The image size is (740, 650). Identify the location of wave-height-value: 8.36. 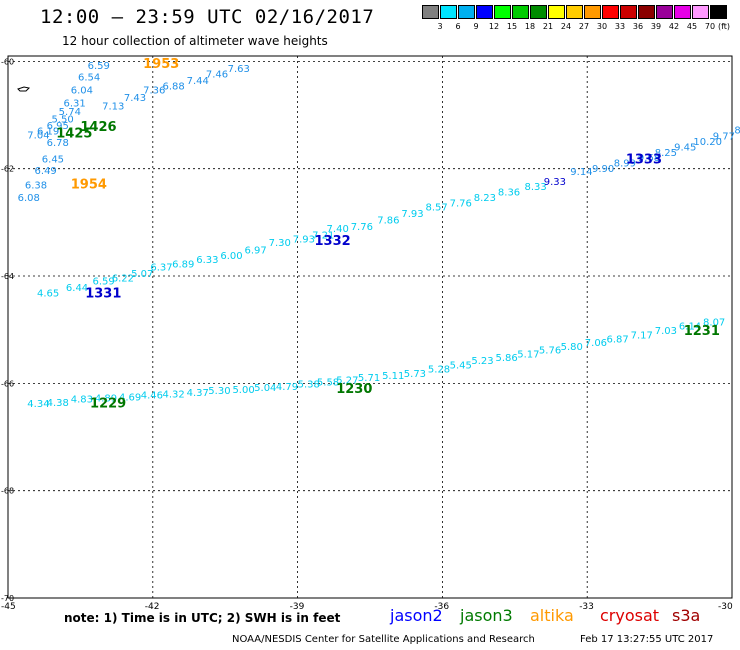
(509, 193).